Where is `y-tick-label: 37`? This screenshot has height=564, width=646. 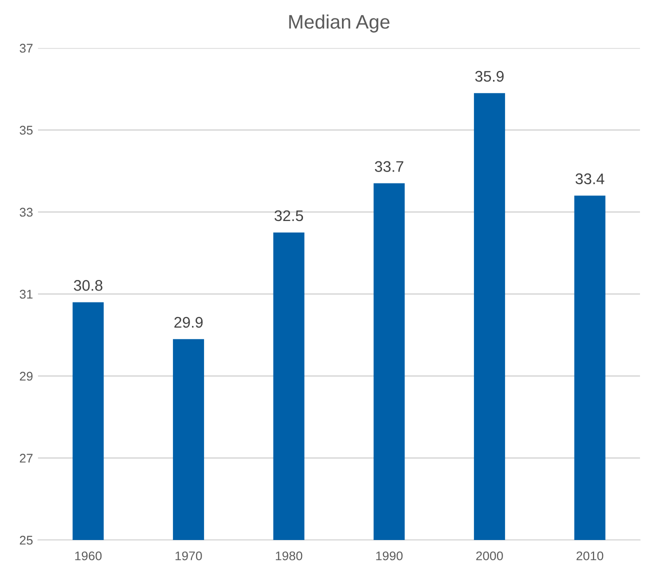 y-tick-label: 37 is located at coordinates (26, 48).